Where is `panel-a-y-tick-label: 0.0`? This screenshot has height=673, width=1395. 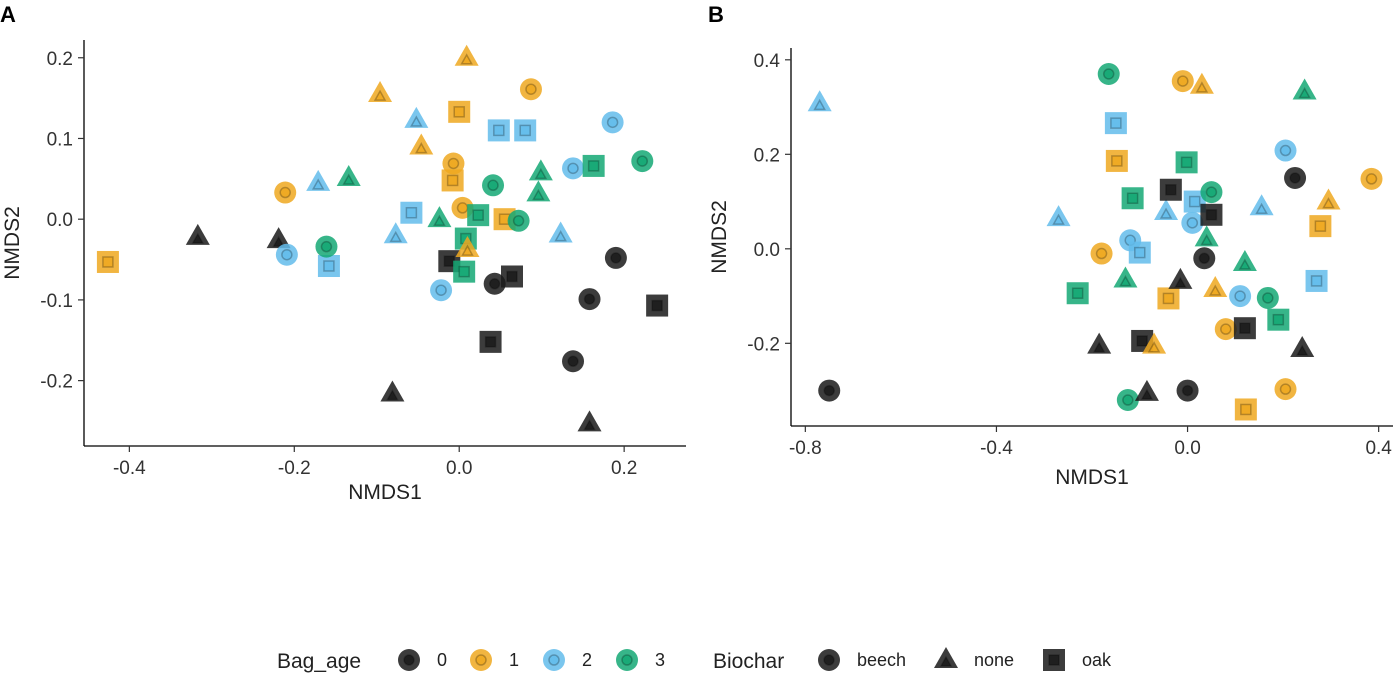
panel-a-y-tick-label: 0.0 is located at coordinates (60, 220).